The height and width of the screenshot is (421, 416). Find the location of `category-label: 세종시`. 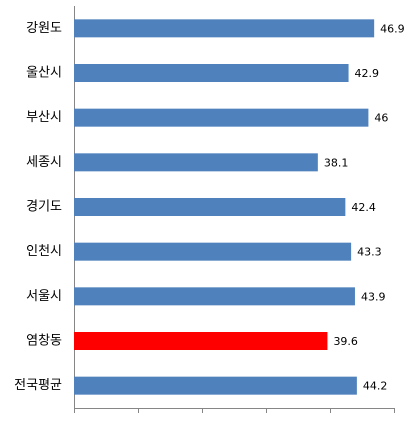

category-label: 세종시 is located at coordinates (44, 162).